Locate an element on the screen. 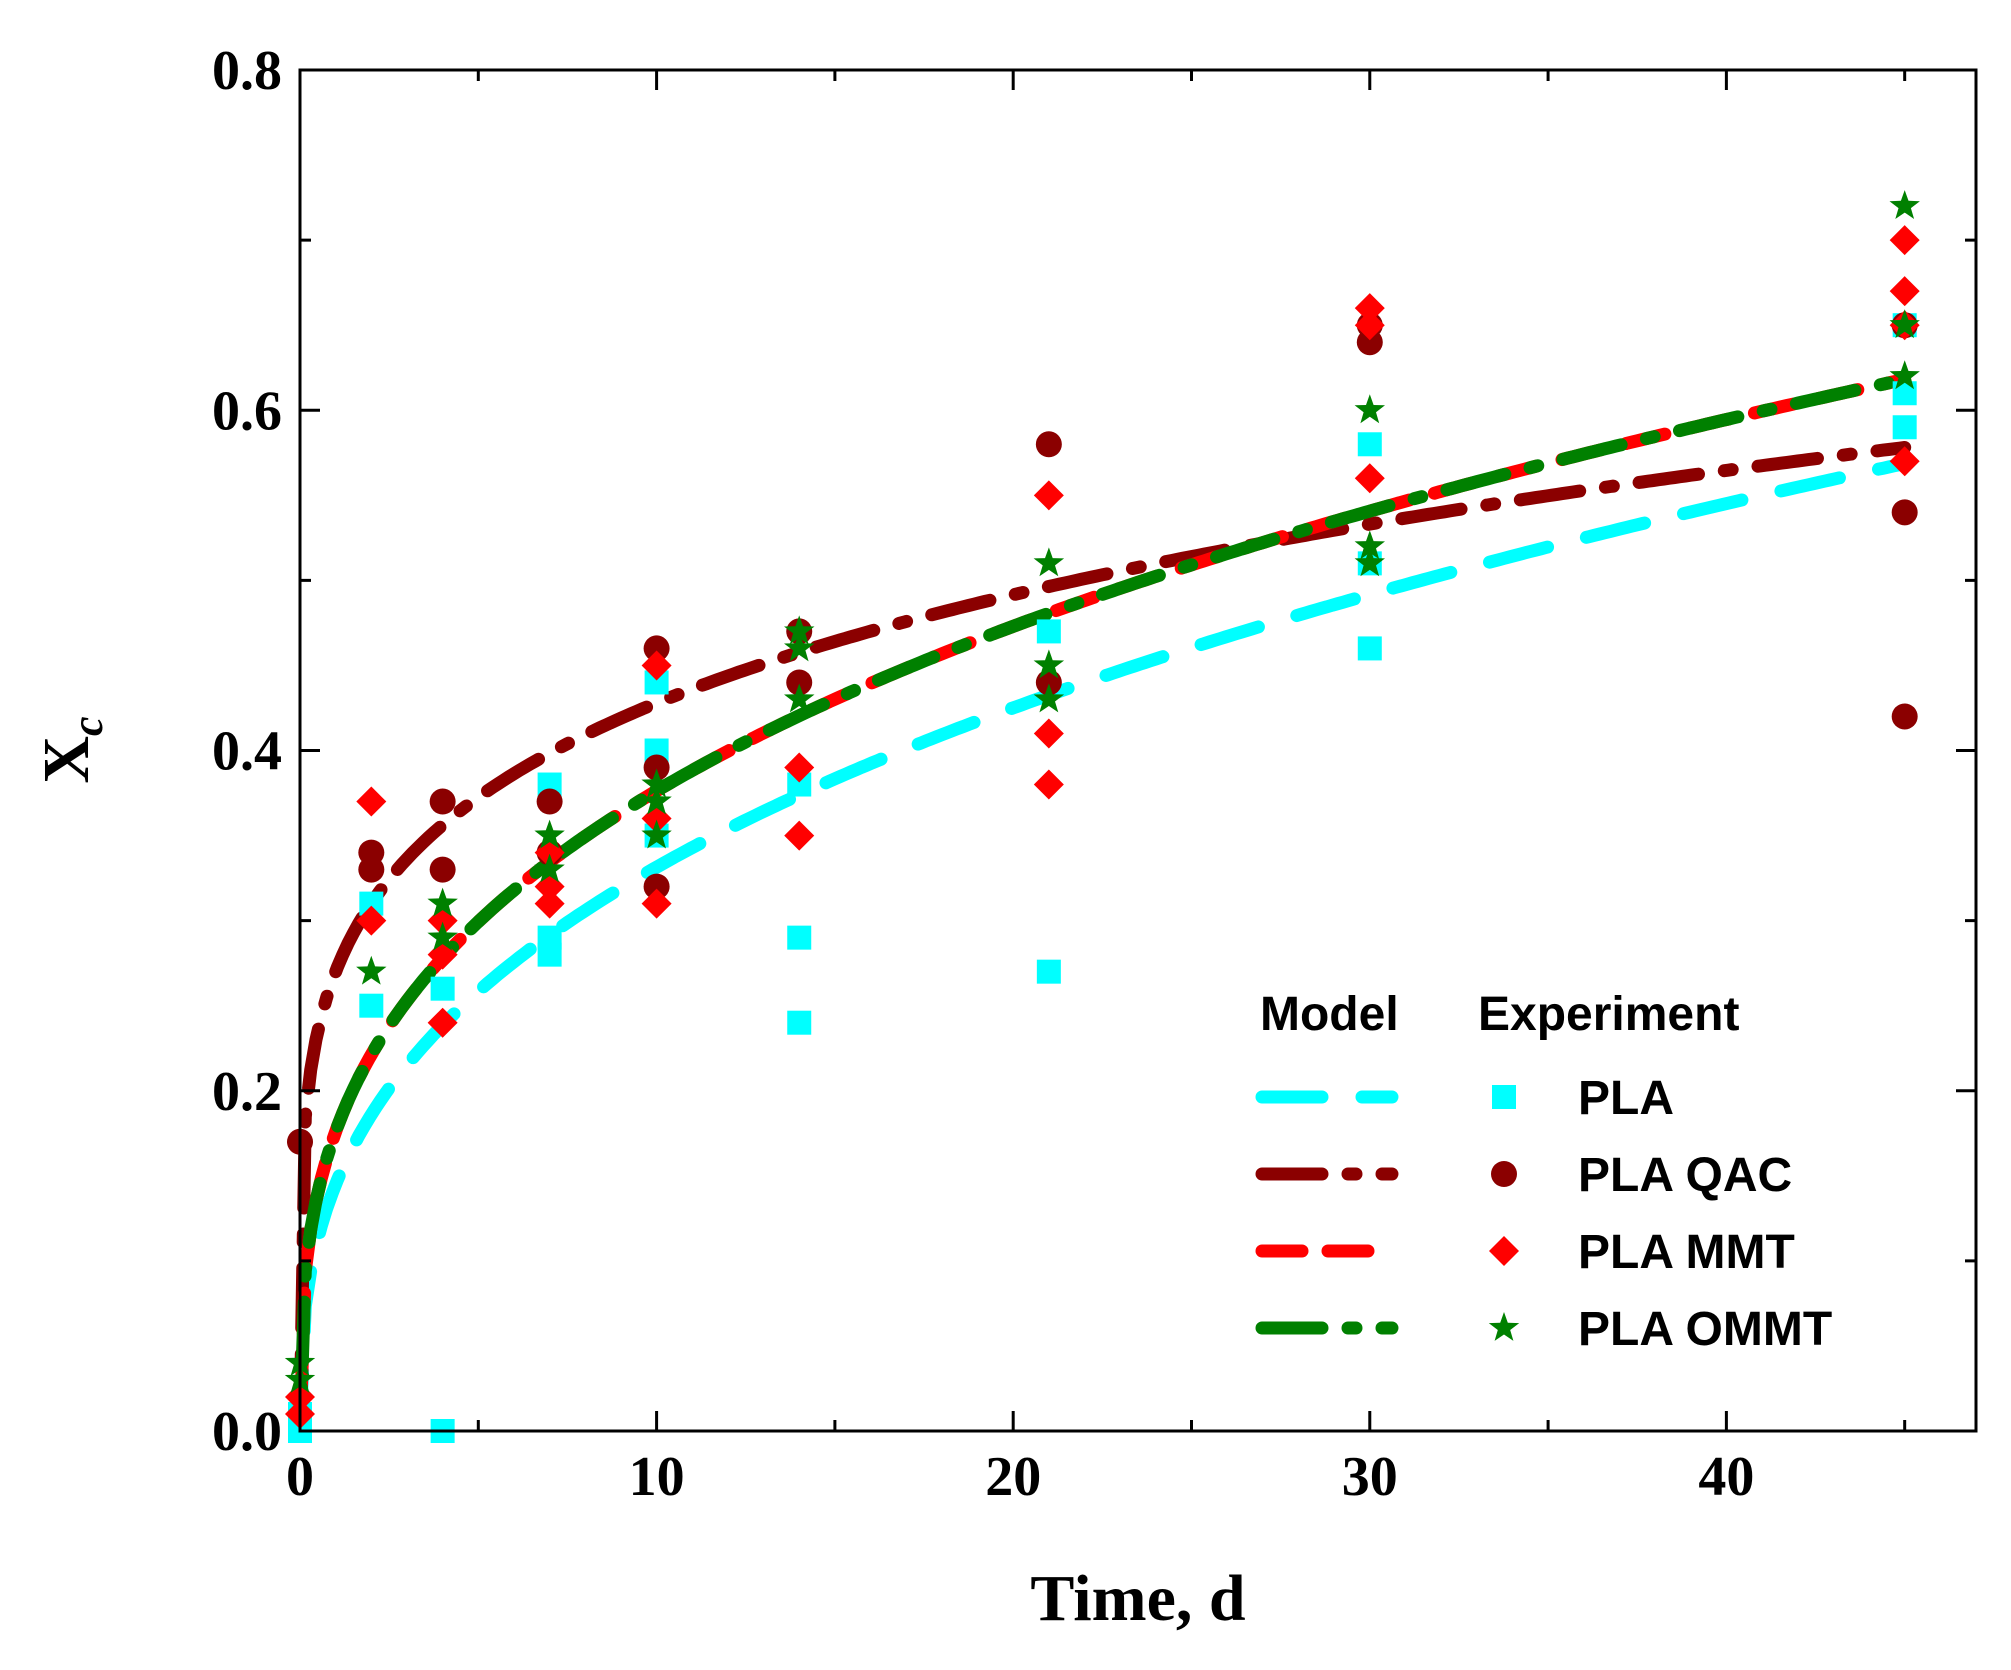 This screenshot has width=2011, height=1670. y-axis-title-sub: c is located at coordinates (87, 726).